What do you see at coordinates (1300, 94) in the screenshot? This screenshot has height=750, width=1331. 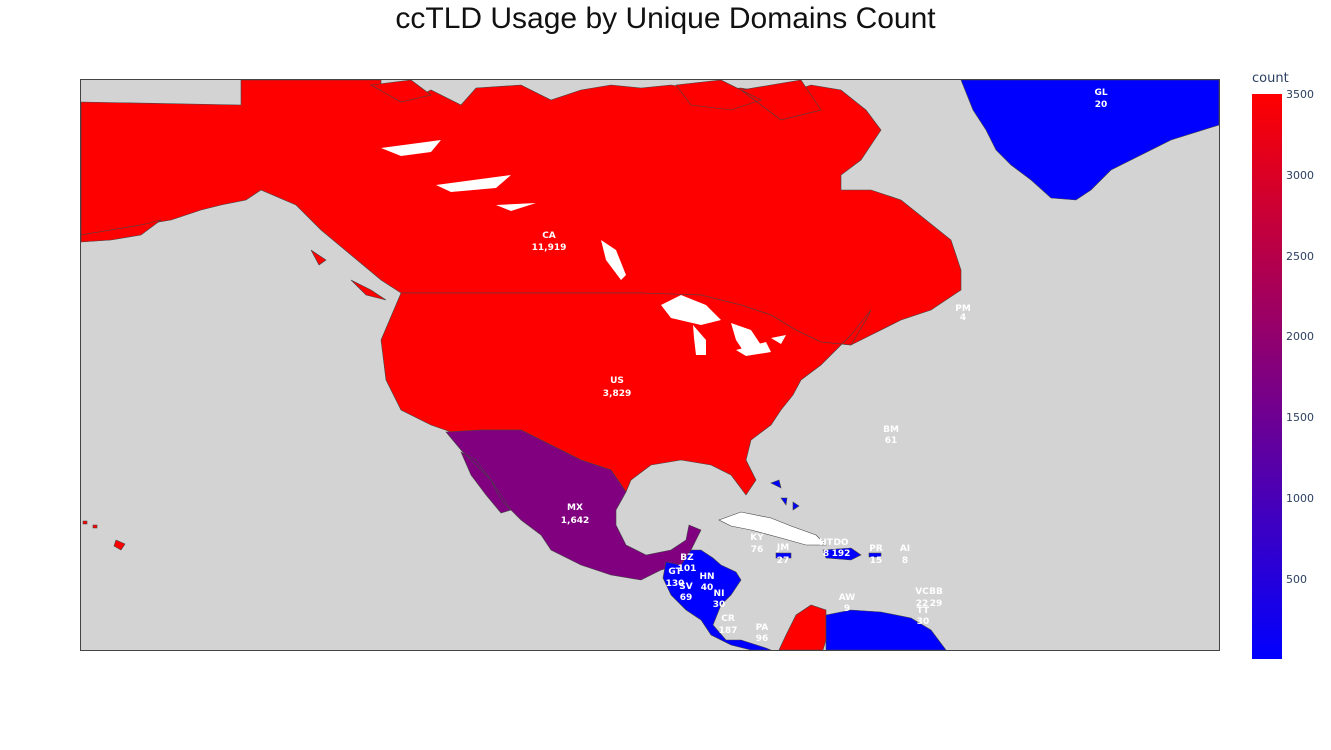 I see `colorbar-tick: 3500` at bounding box center [1300, 94].